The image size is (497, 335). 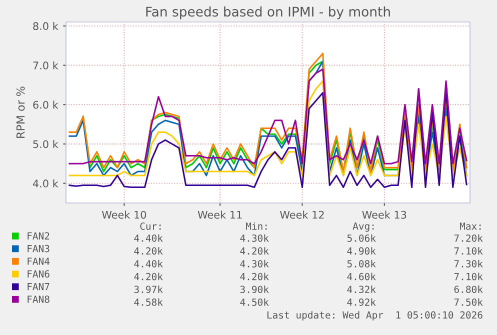 I want to click on y-tick-label: 6.0 k, so click(x=45, y=104).